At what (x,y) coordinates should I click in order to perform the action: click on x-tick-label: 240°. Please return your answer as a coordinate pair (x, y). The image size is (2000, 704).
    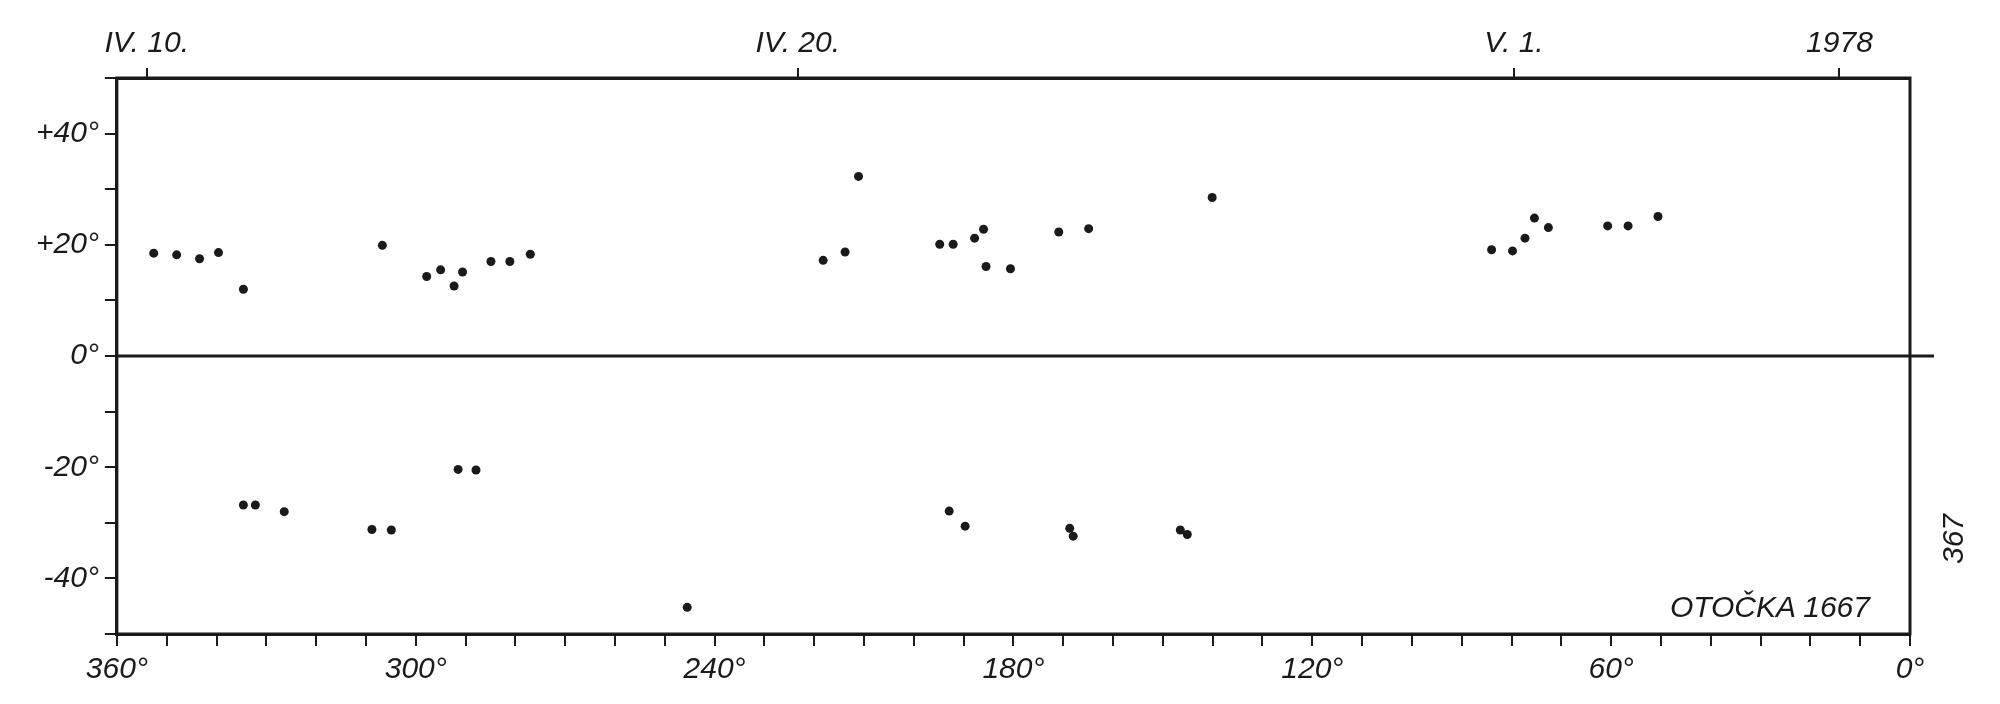
    Looking at the image, I should click on (714, 668).